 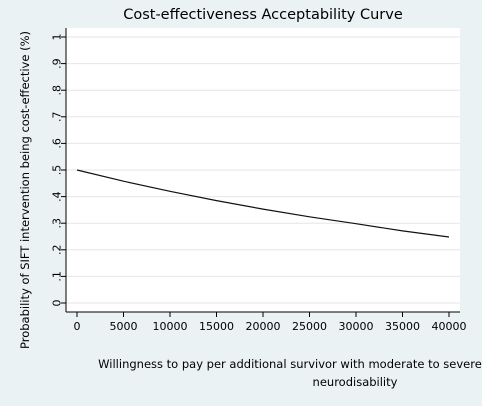 I want to click on y-tick-label: 0, so click(x=57, y=303).